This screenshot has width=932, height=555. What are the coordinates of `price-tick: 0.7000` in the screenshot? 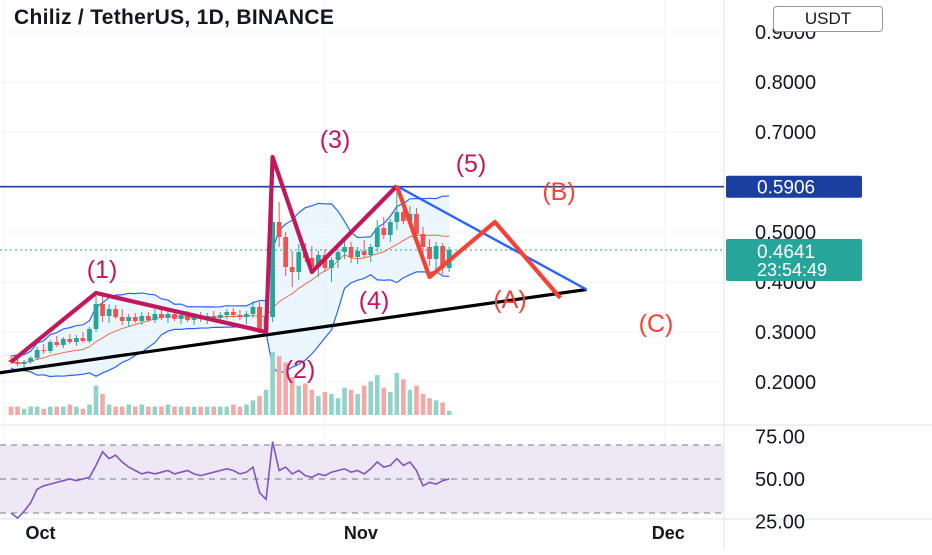 It's located at (785, 133).